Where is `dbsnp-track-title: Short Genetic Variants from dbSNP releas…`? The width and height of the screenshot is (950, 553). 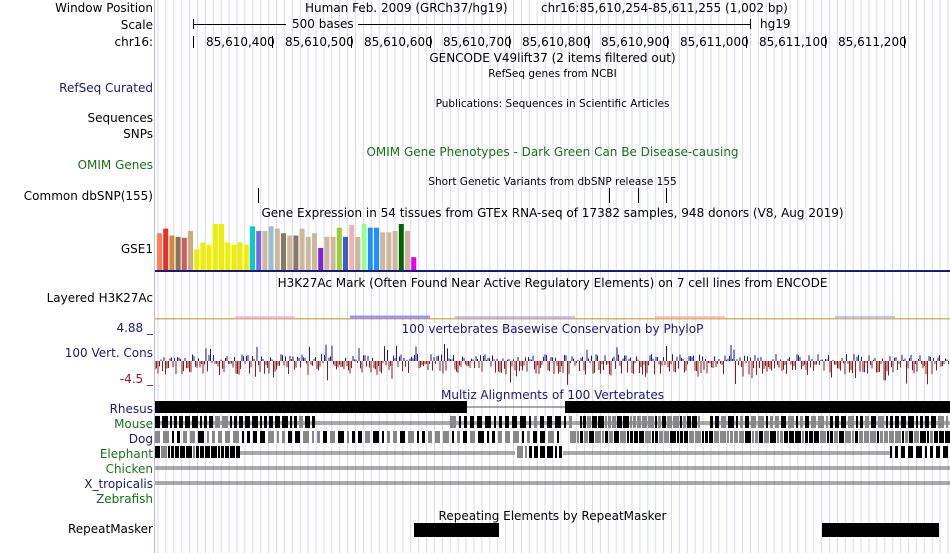
dbsnp-track-title: Short Genetic Variants from dbSNP releas… is located at coordinates (552, 182).